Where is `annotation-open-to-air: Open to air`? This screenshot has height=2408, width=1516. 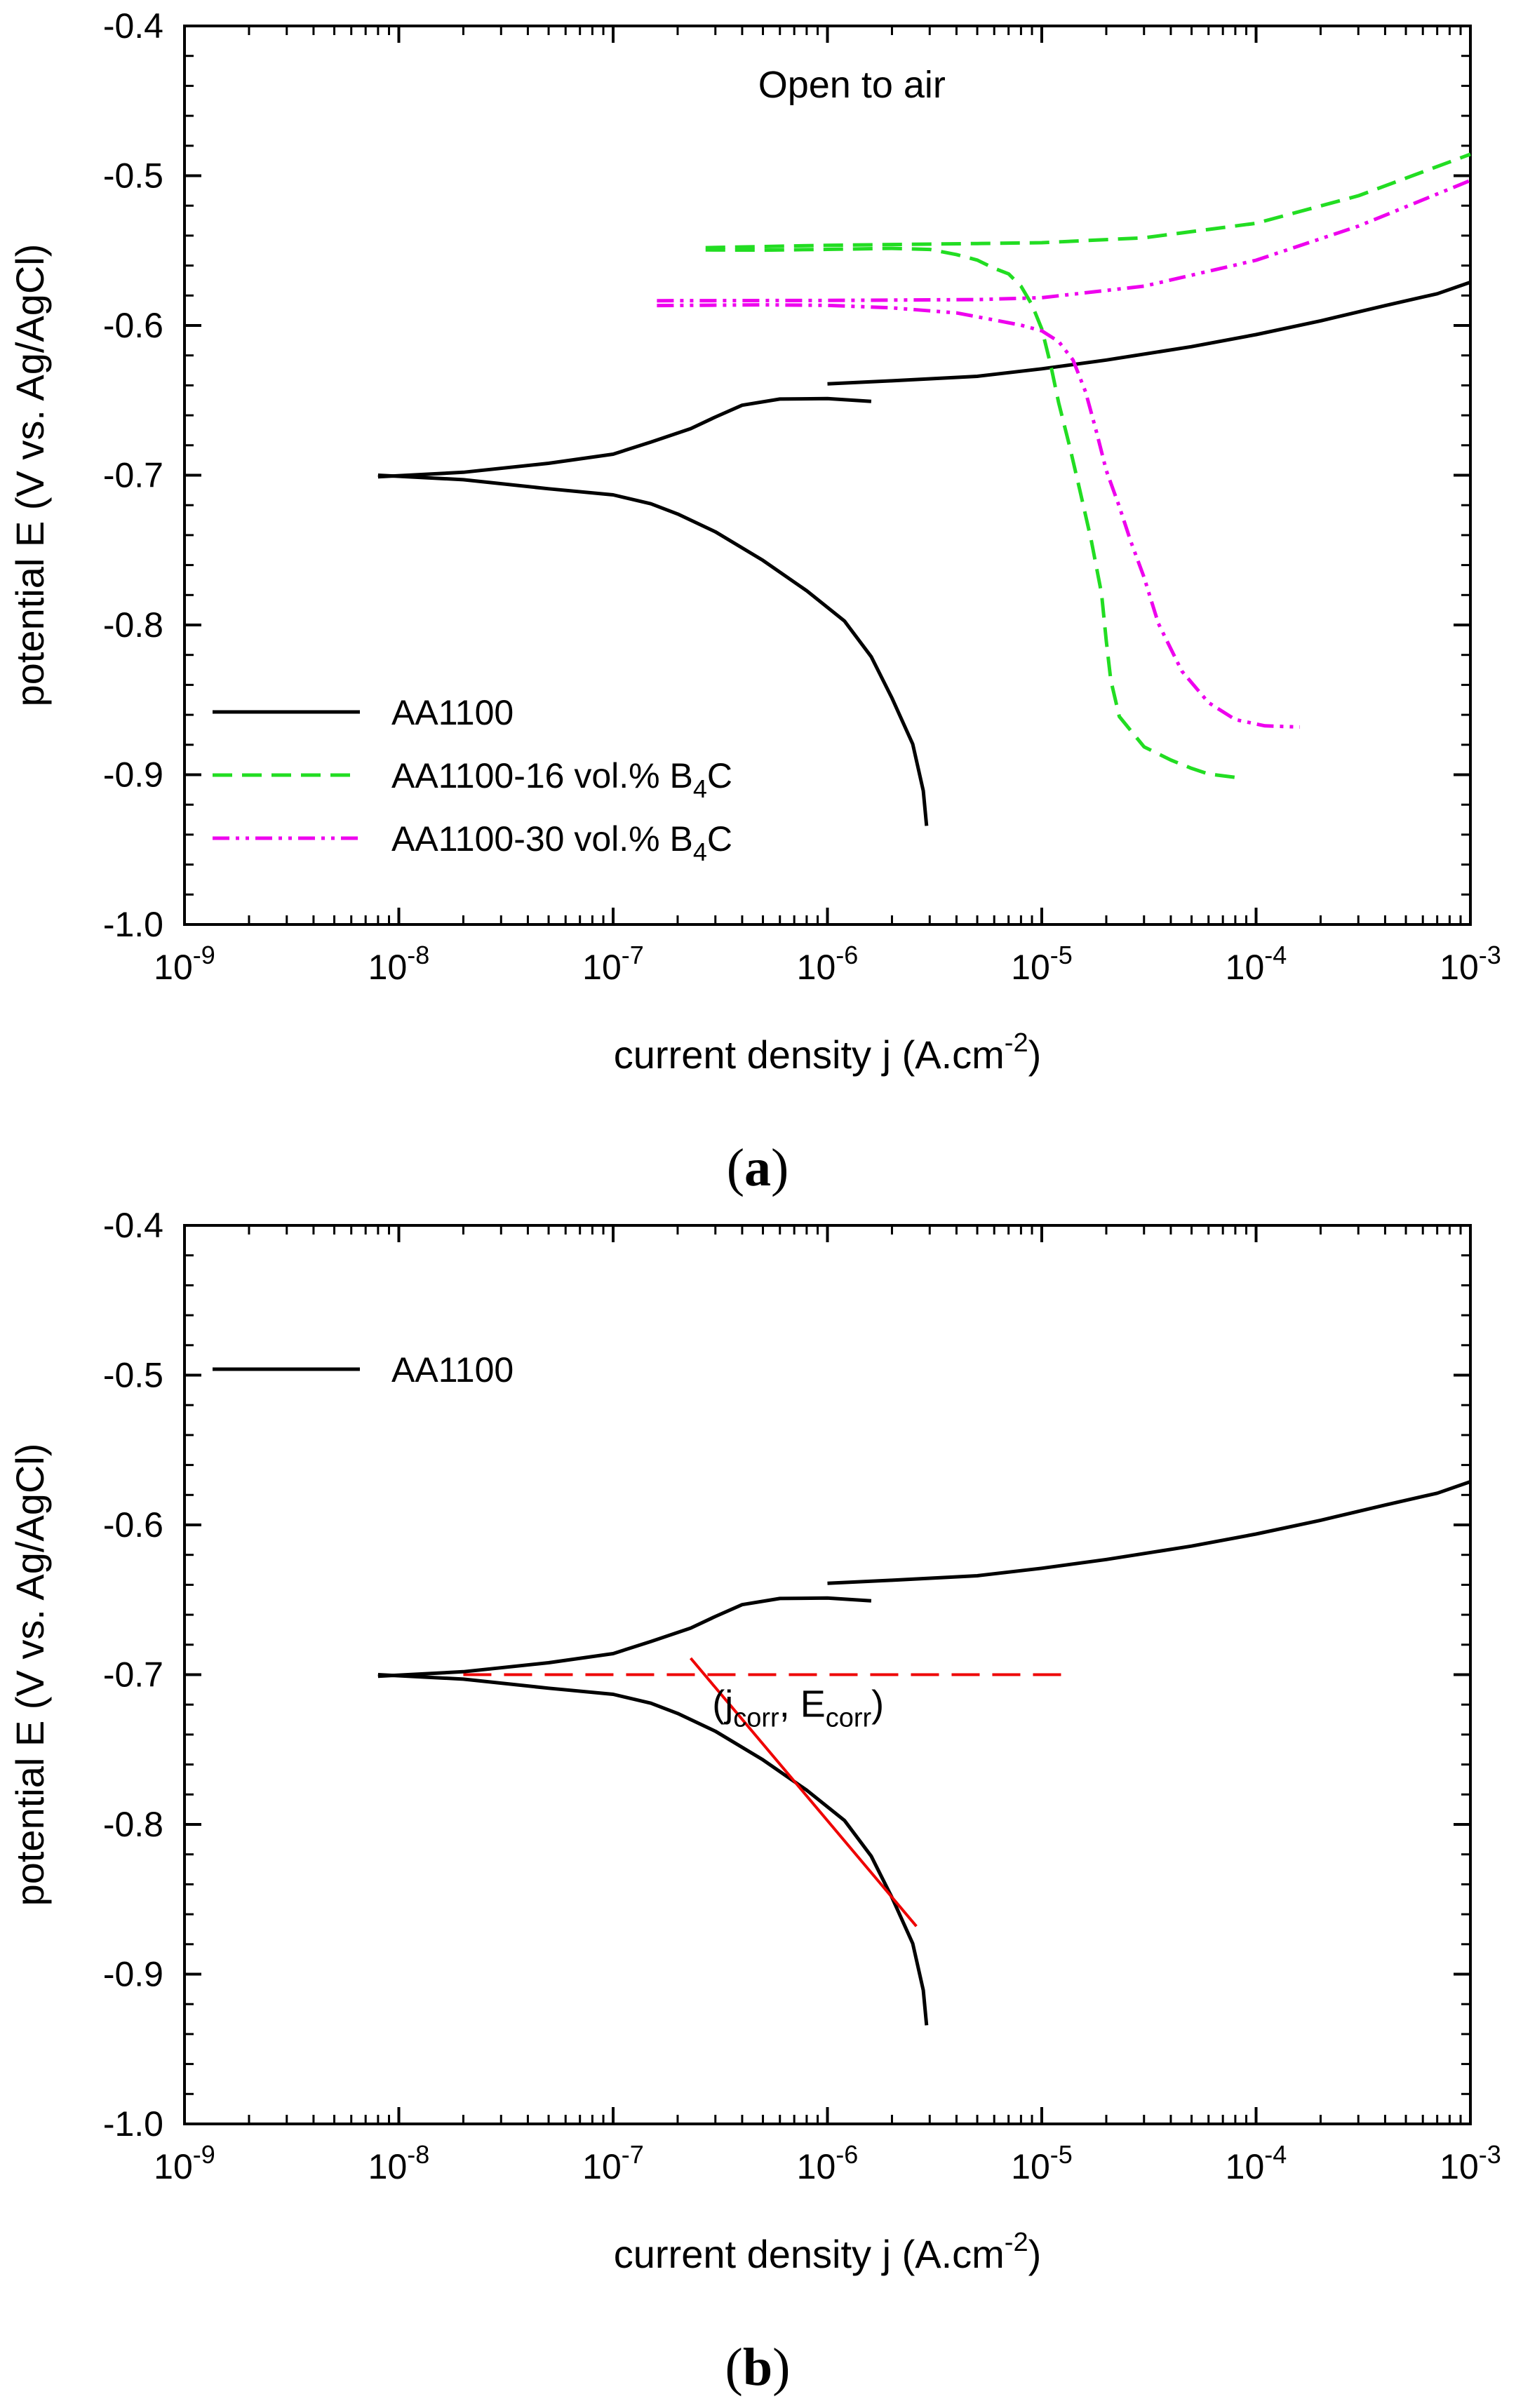
annotation-open-to-air: Open to air is located at coordinates (852, 85).